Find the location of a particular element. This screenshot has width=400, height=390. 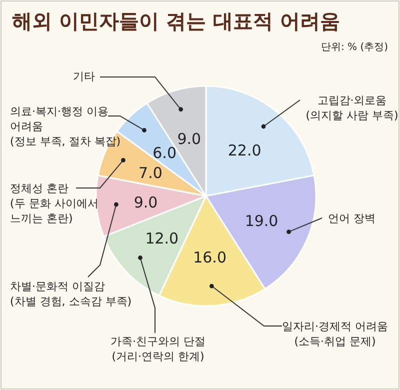

slice-label: 차별·문화적 이질감 (차별 경험, 소속감 부족) is located at coordinates (71, 294).